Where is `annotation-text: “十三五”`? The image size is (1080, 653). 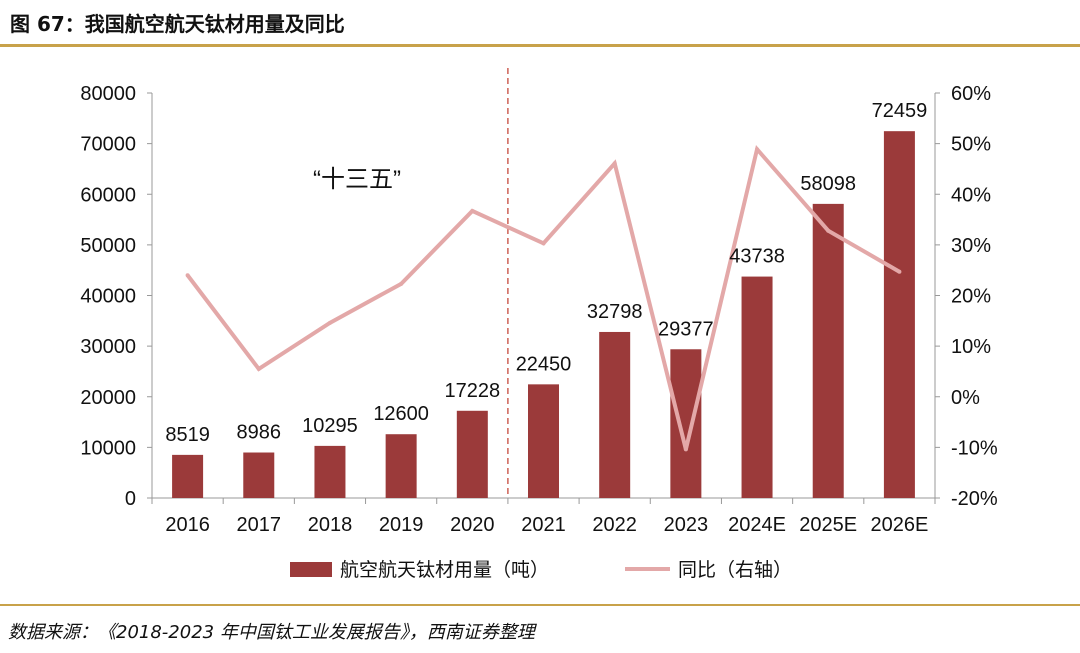
annotation-text: “十三五” is located at coordinates (357, 179).